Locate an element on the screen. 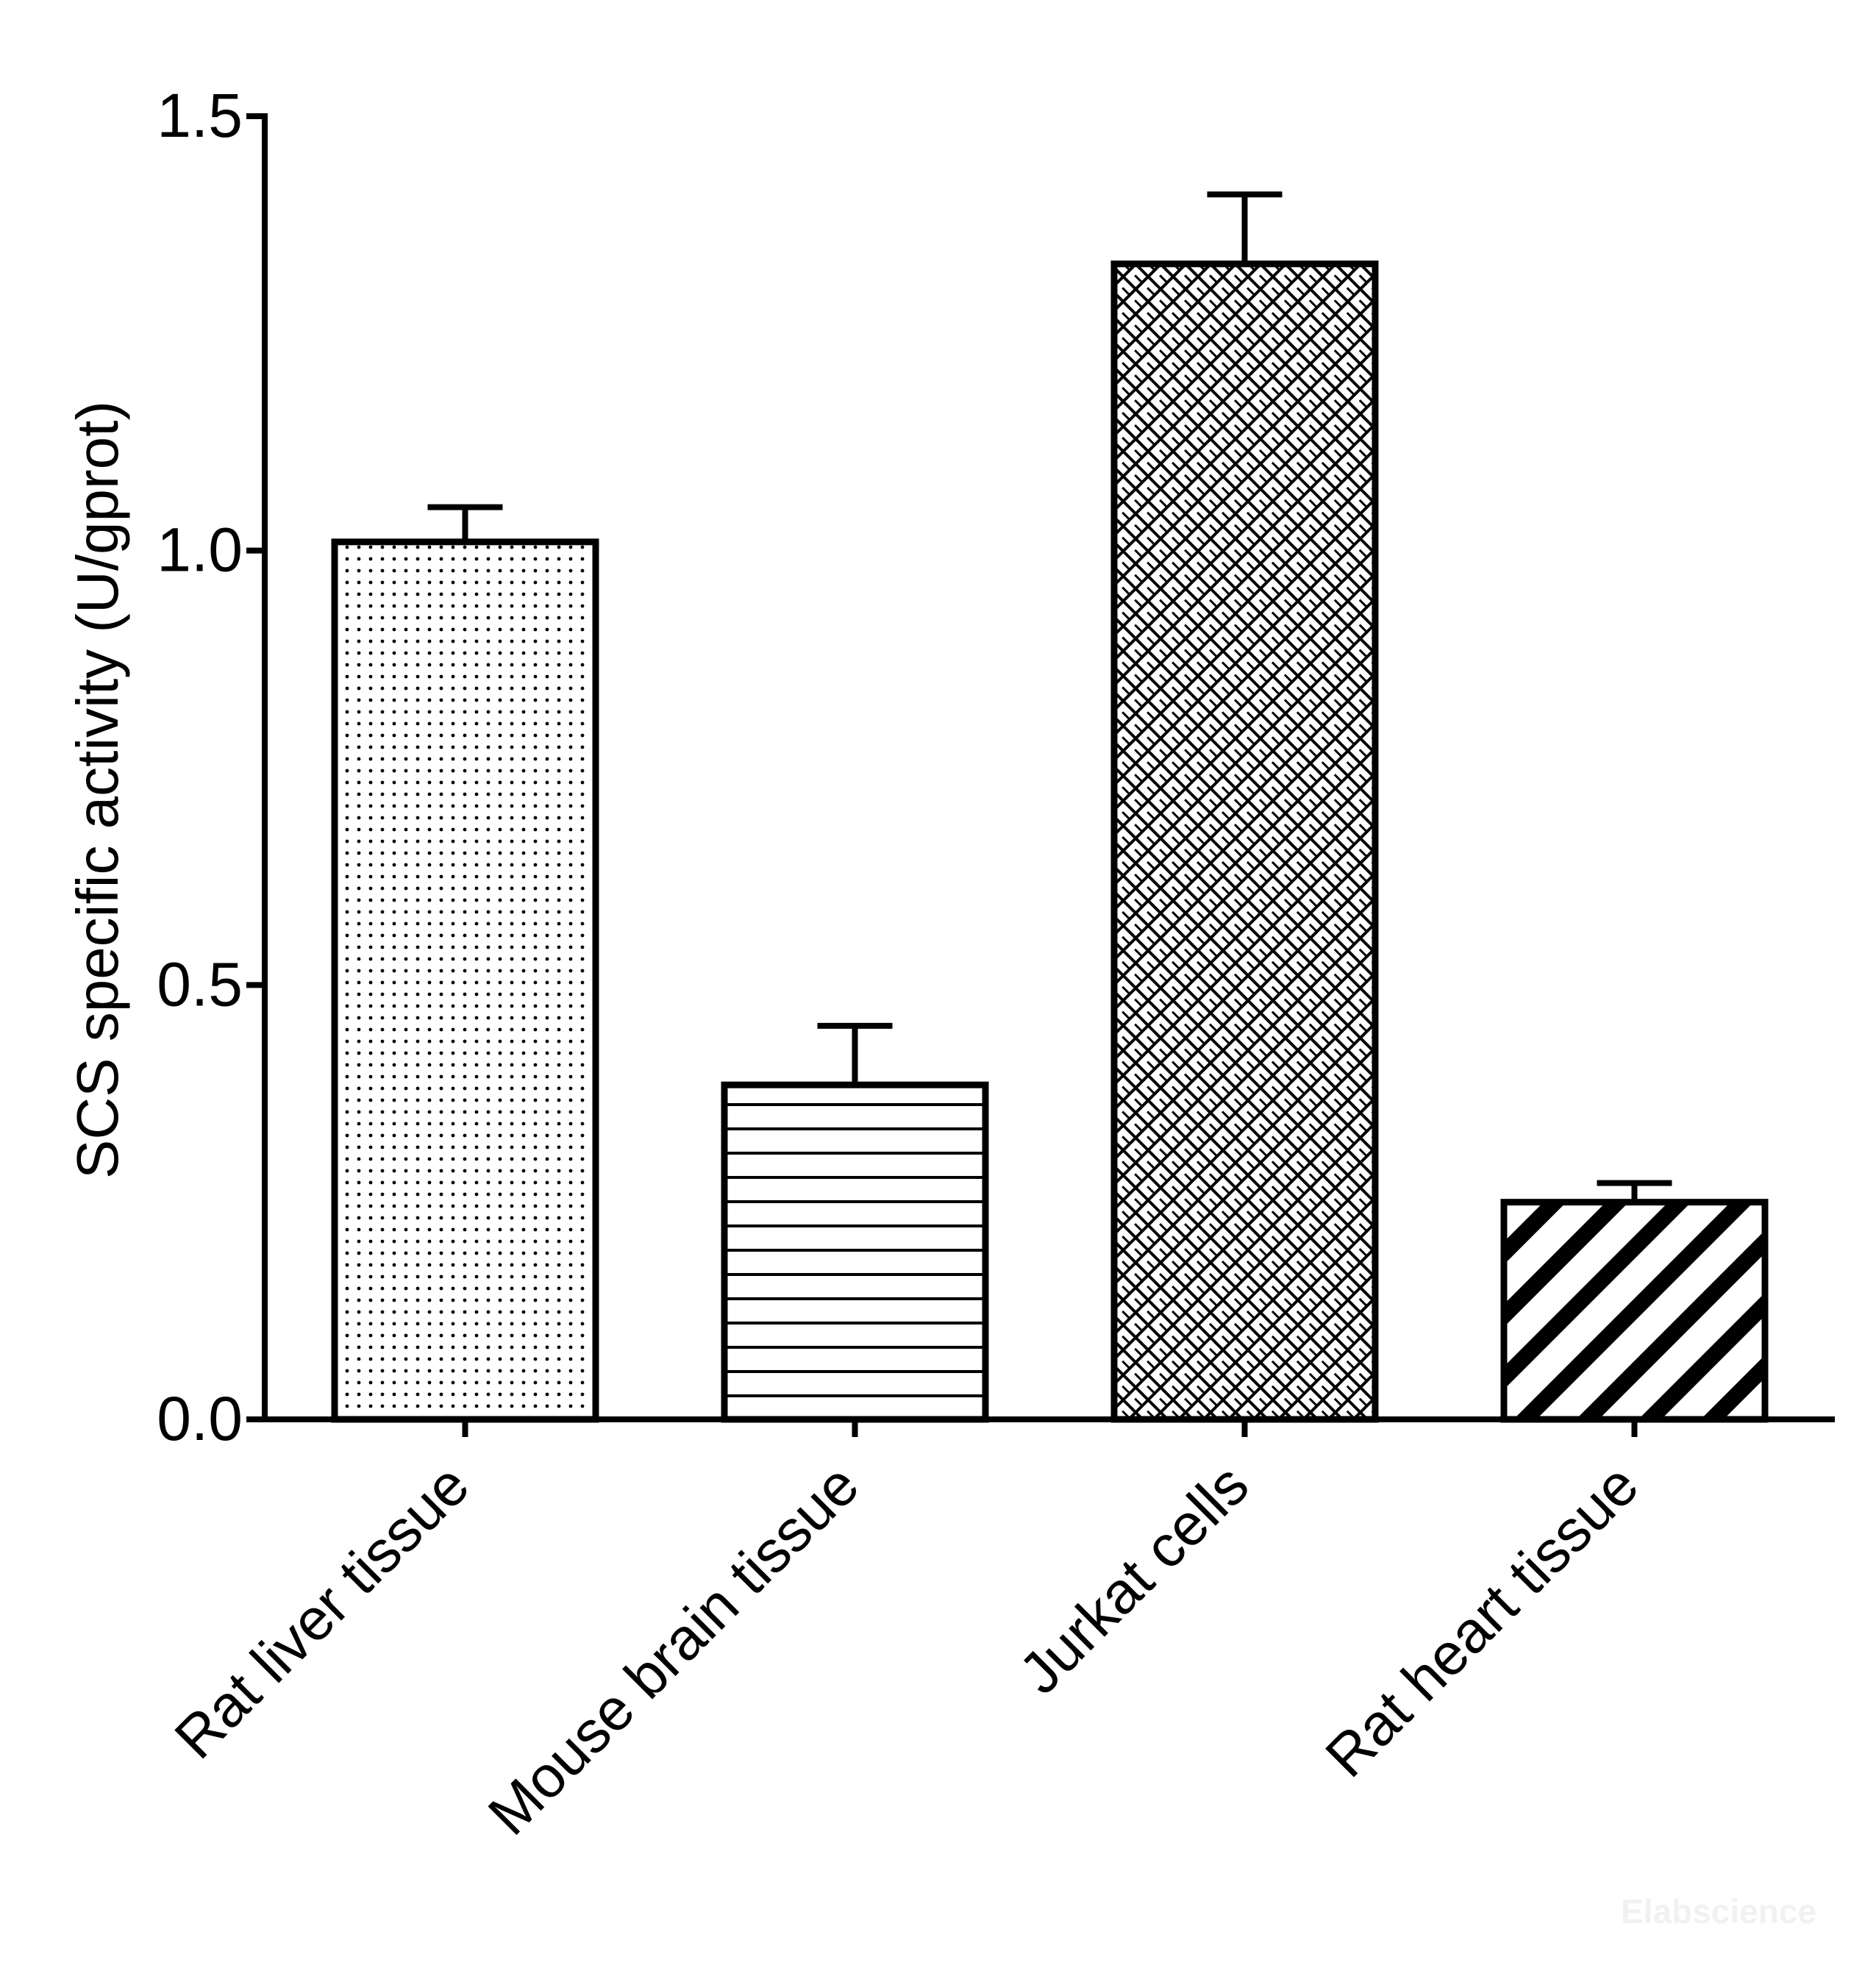 The width and height of the screenshot is (1876, 1968). bar-rat-heart-tissue is located at coordinates (1634, 1311).